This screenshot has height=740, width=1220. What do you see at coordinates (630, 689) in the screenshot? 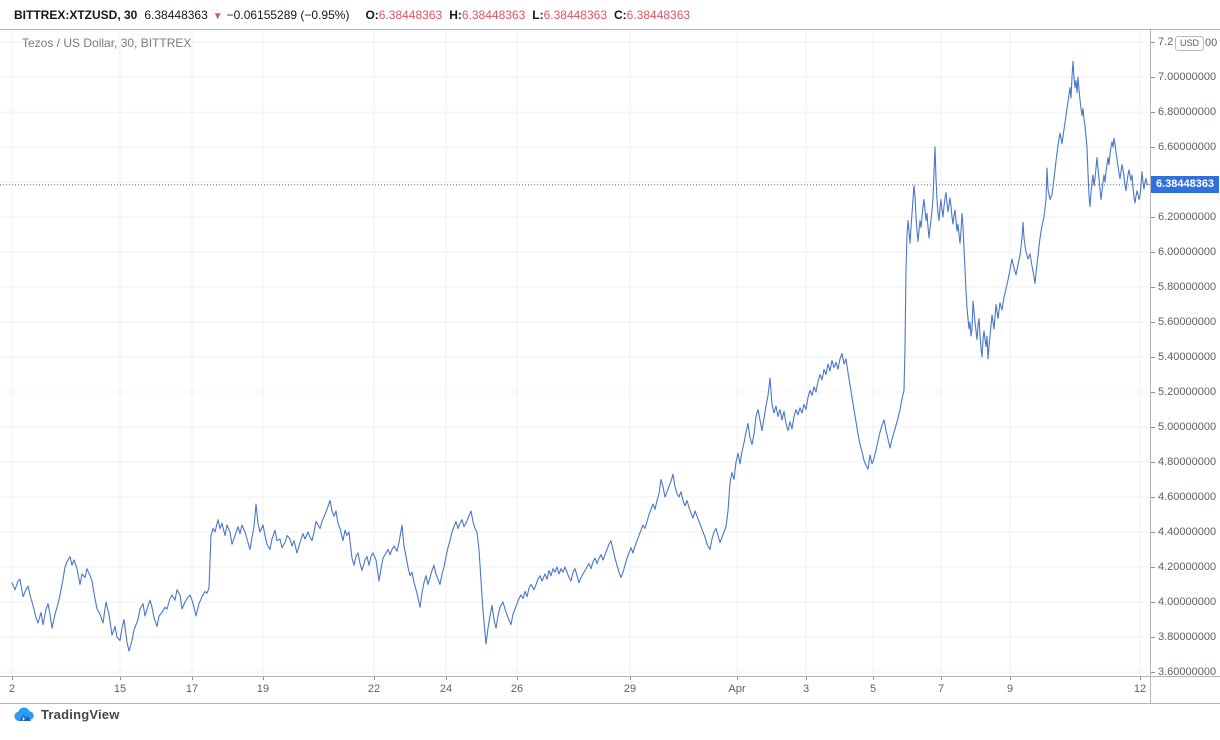
I see `time-tick-label: 29` at bounding box center [630, 689].